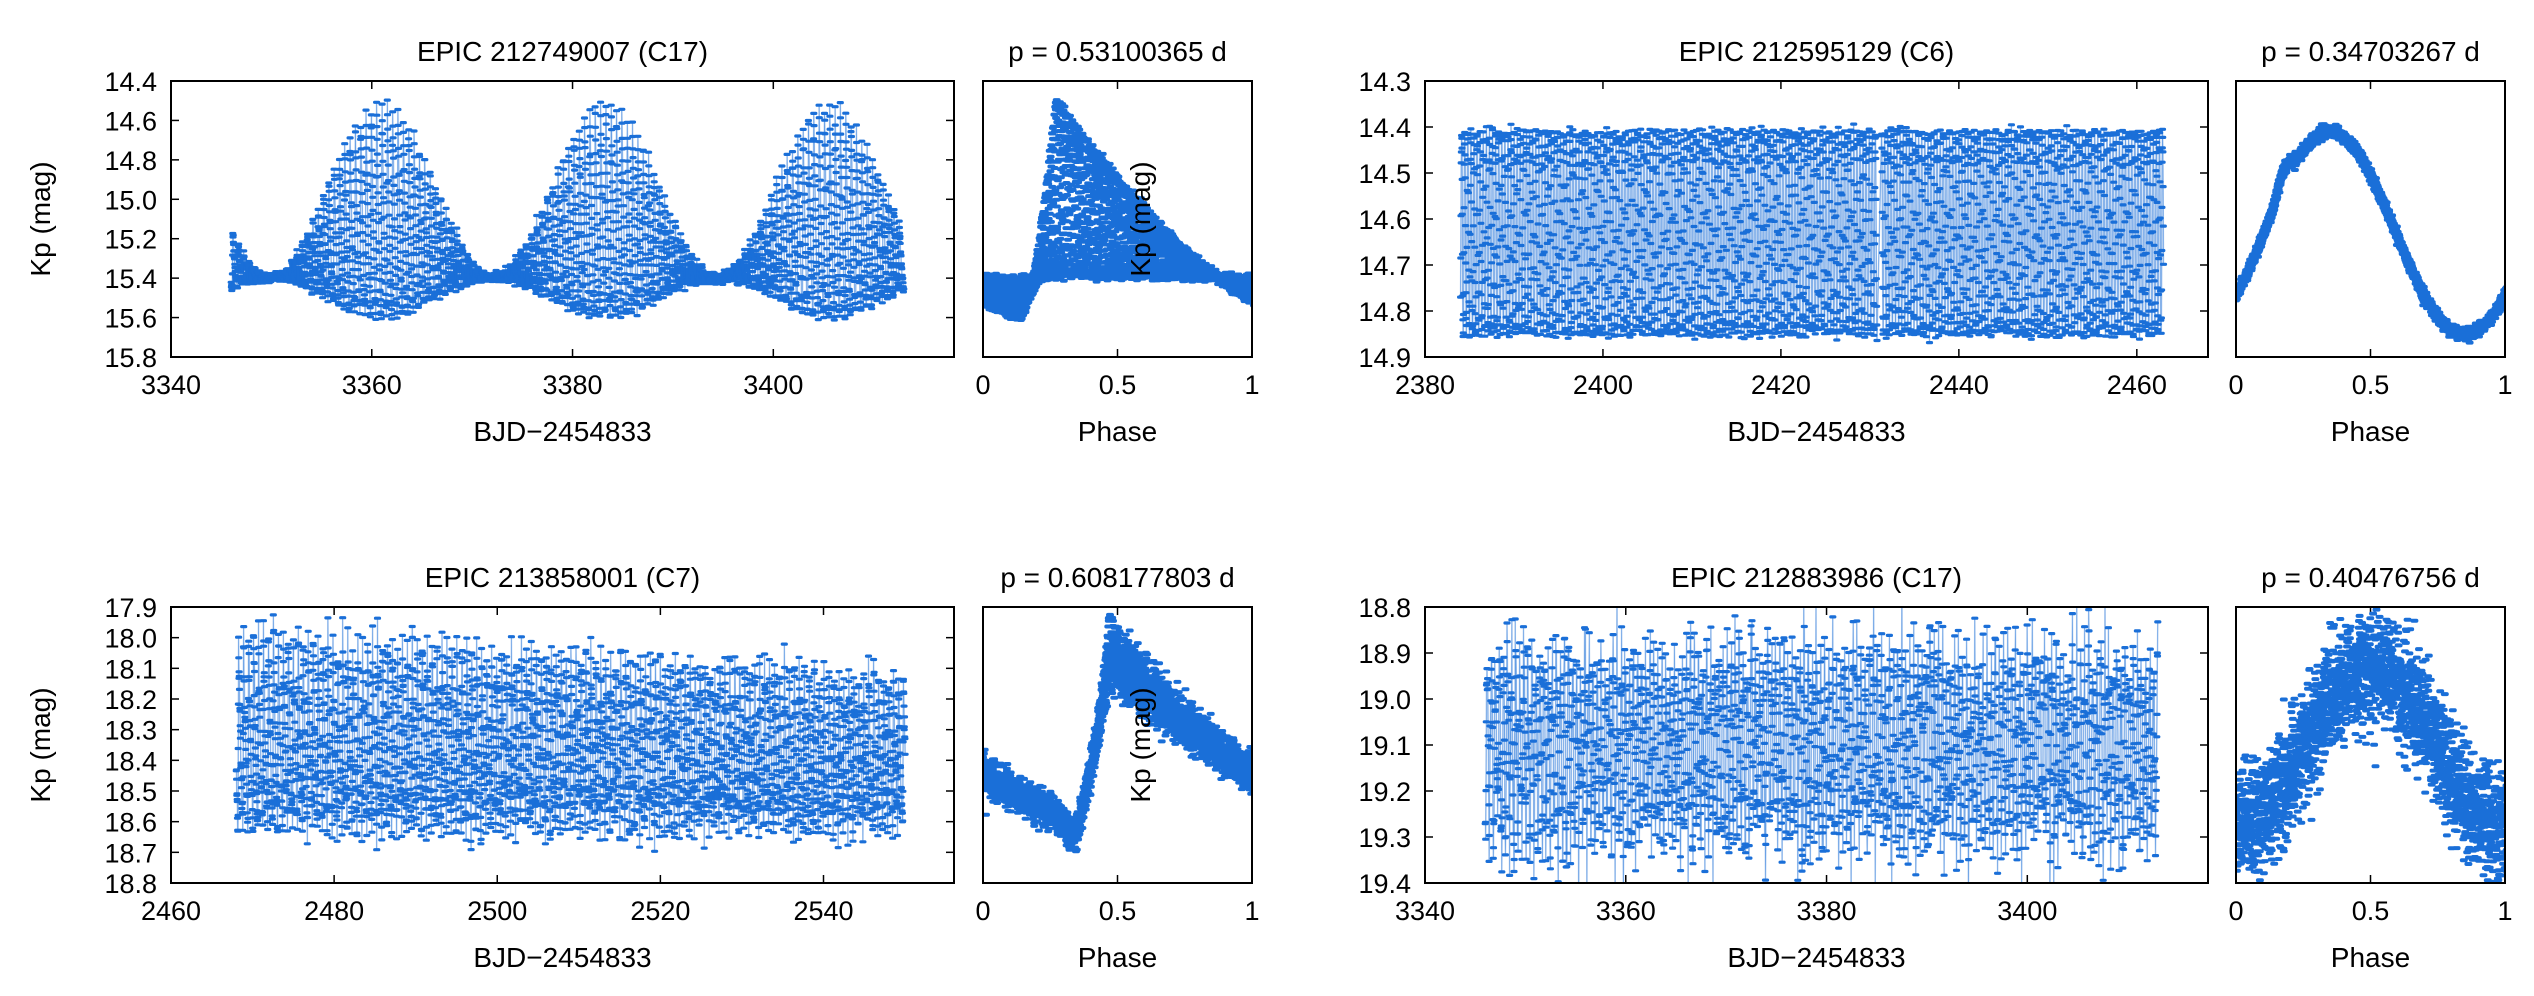  I want to click on panel-p1f: p = 0.53100365 d 0 0.5 1 Phase, so click(1117, 241).